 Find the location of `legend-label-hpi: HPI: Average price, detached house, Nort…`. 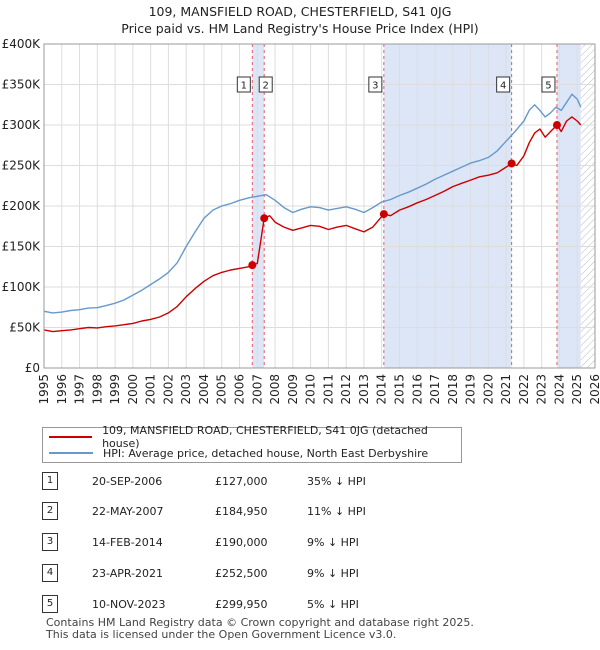

legend-label-hpi: HPI: Average price, detached house, Nort… is located at coordinates (266, 453).